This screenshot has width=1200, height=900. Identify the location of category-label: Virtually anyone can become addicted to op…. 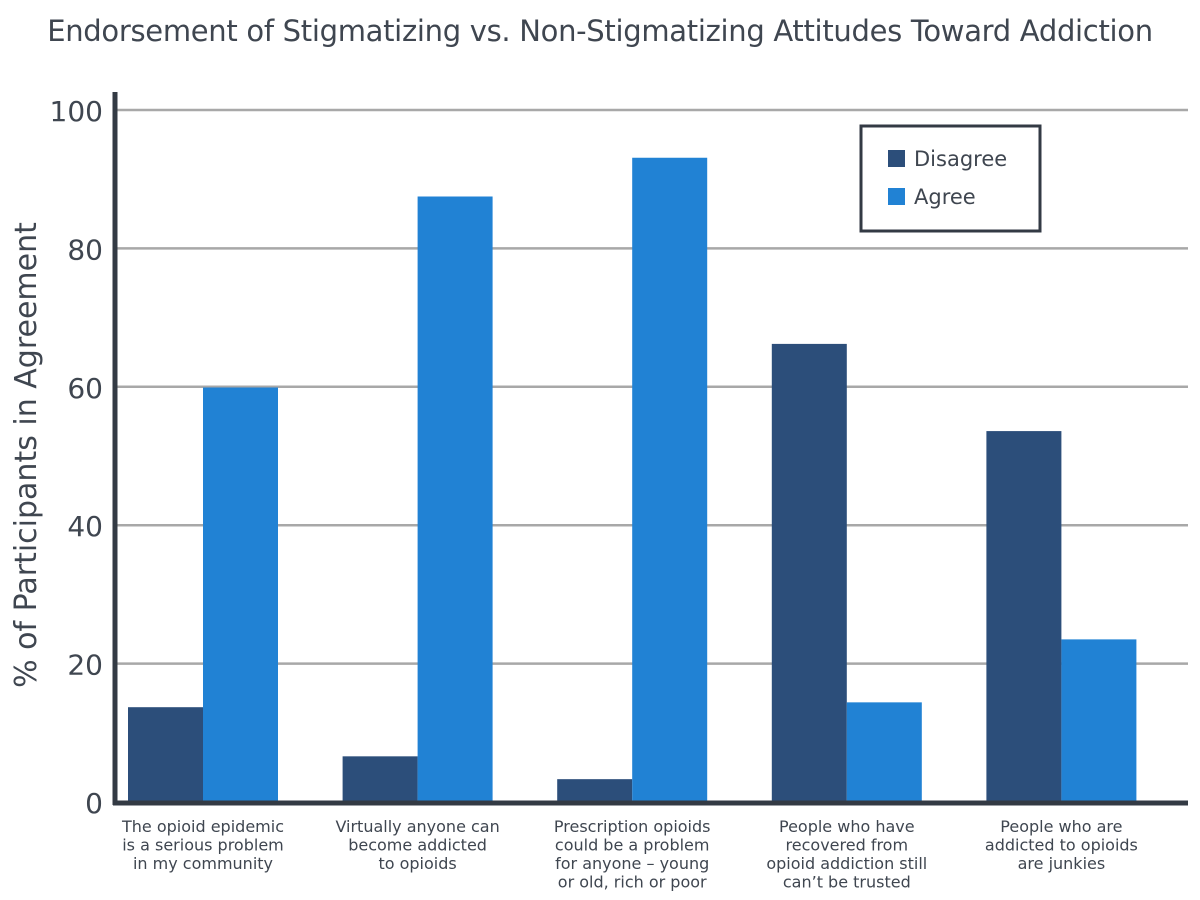
(417, 845).